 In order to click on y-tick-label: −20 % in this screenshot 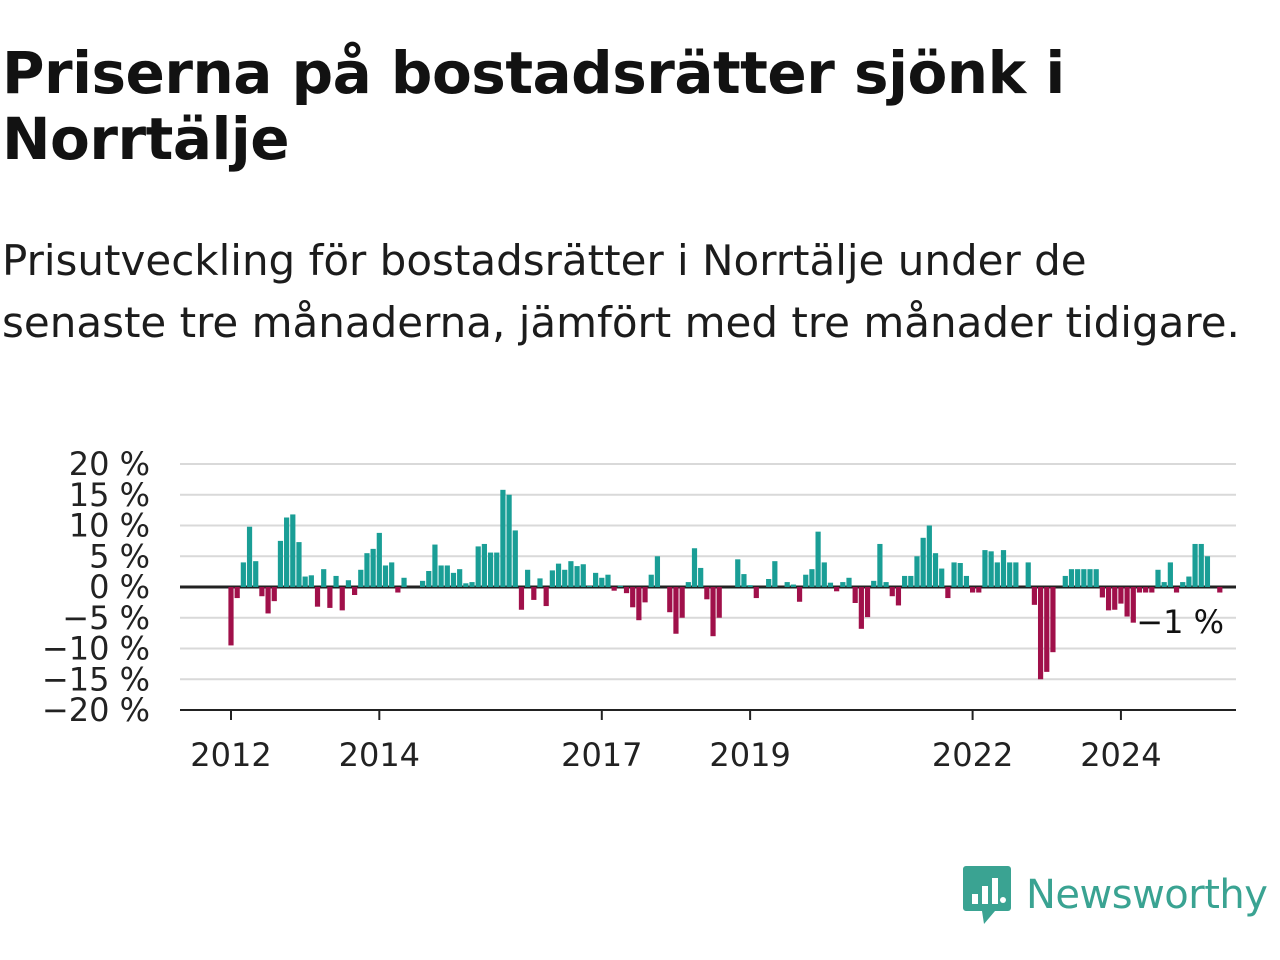, I will do `click(96, 710)`.